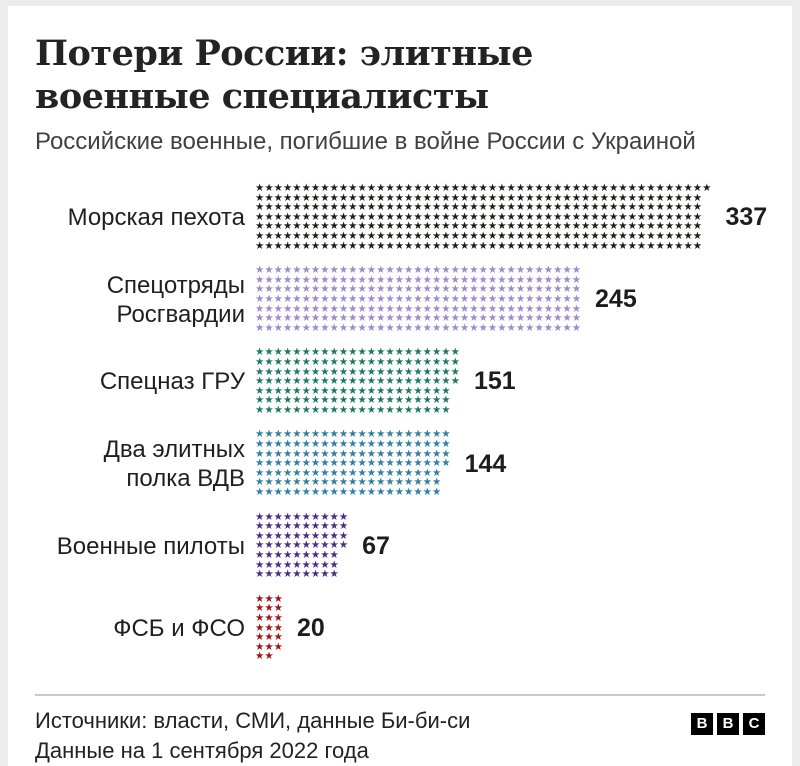 The width and height of the screenshot is (800, 766). Describe the element at coordinates (746, 217) in the screenshot. I see `value-label: 337` at that location.